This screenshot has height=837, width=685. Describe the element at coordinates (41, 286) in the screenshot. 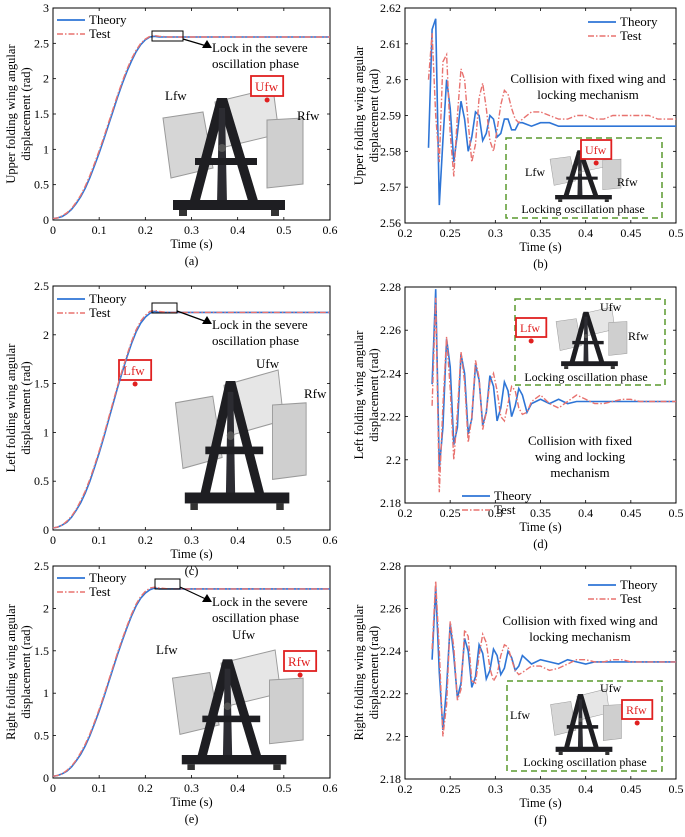

I see `y-tick-label: 2.5` at that location.